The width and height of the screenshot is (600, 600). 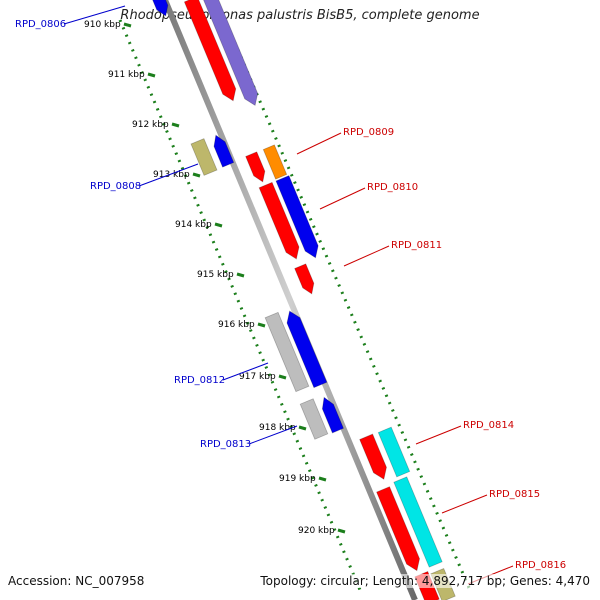 What do you see at coordinates (392, 187) in the screenshot?
I see `gene-label-rpd-0810: RPD_0810` at bounding box center [392, 187].